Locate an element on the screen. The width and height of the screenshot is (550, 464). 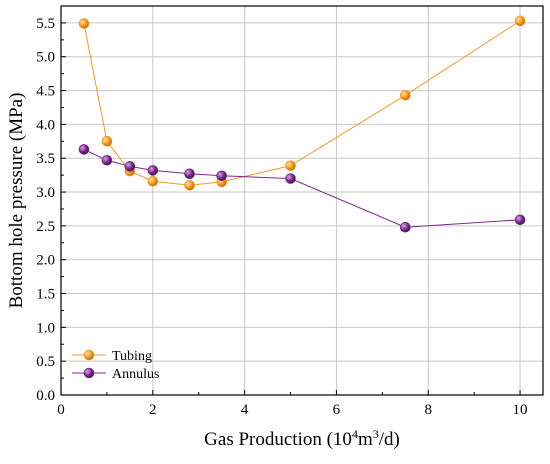
x-axis-title: Gas Production (104m3/d) is located at coordinates (302, 438).